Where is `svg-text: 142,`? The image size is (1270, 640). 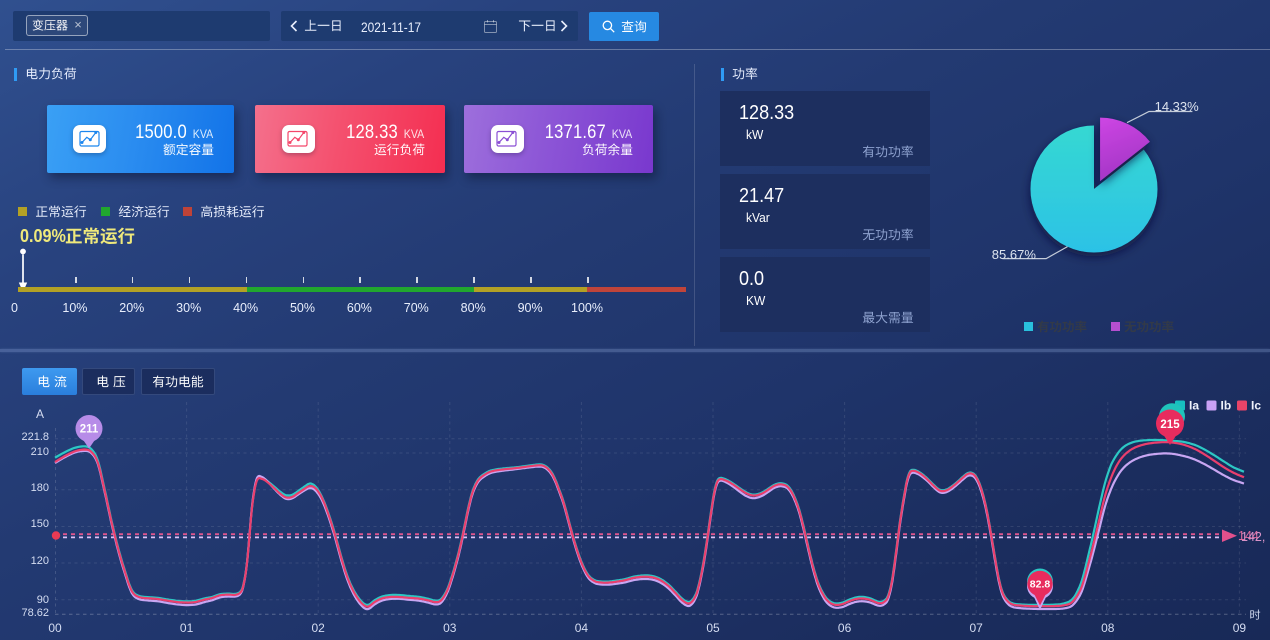 svg-text: 142, is located at coordinates (1253, 537).